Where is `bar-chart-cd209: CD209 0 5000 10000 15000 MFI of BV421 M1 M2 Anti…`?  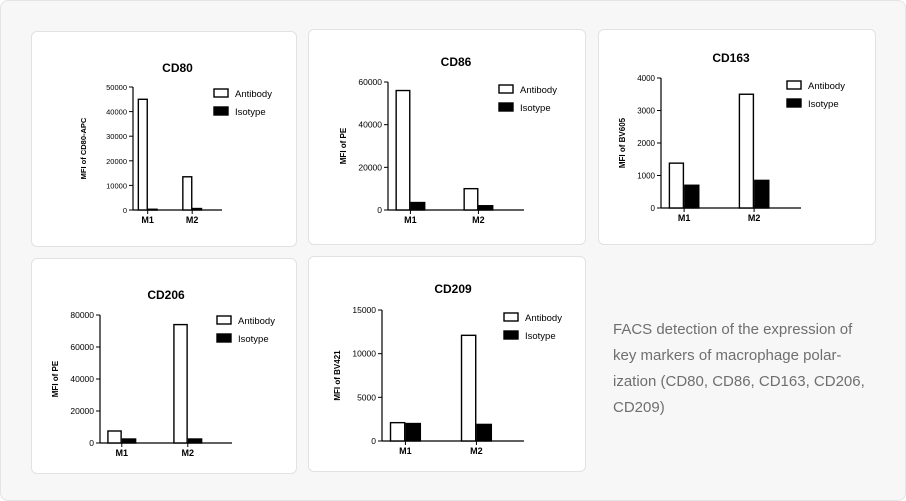
bar-chart-cd209: CD209 0 5000 10000 15000 MFI of BV421 M1 M2 Anti… is located at coordinates (447, 369).